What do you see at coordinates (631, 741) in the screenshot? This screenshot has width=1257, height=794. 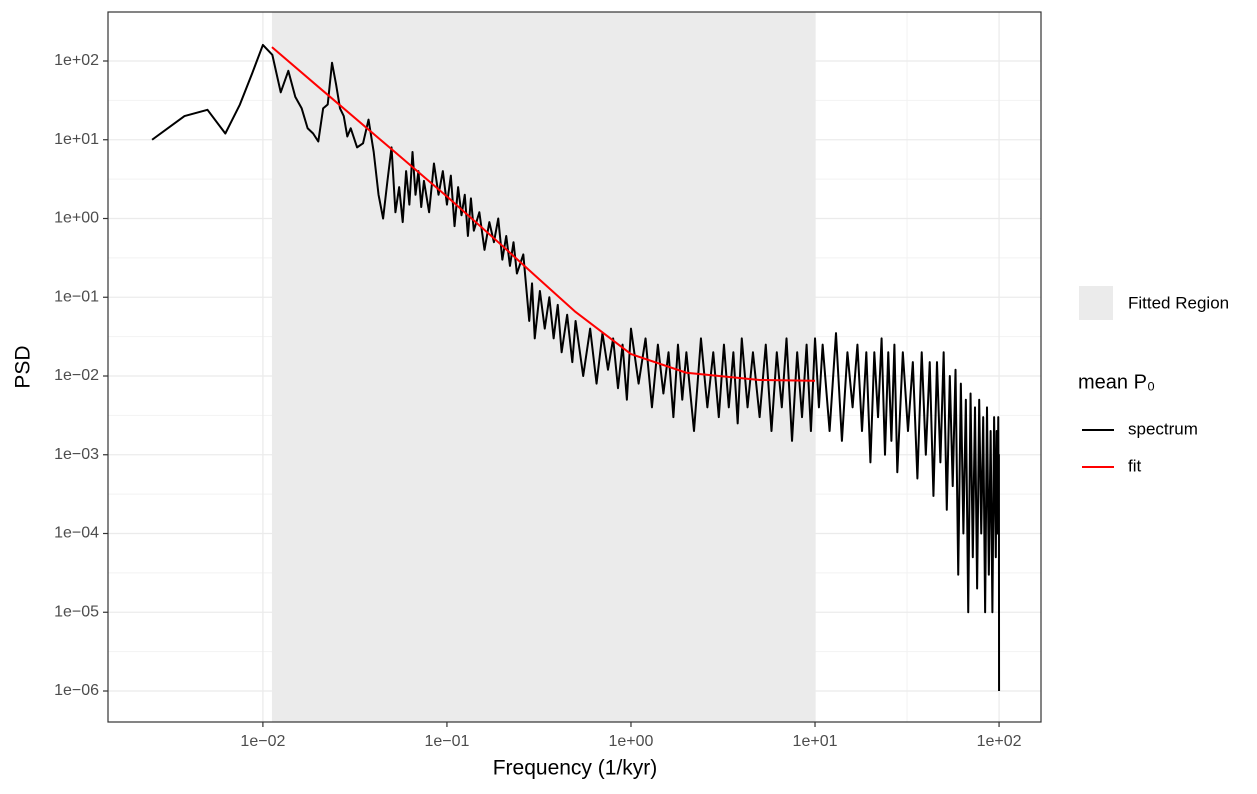 I see `x-tick-label: 1e+00` at bounding box center [631, 741].